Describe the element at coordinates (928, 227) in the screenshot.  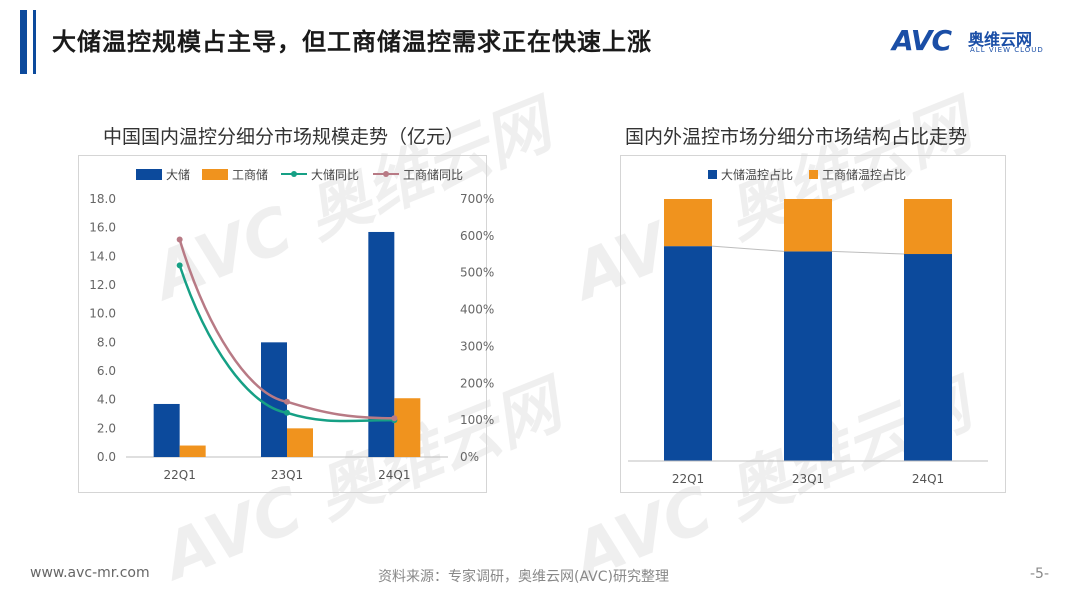
I see `stack-工商储温控占比-24Q1` at that location.